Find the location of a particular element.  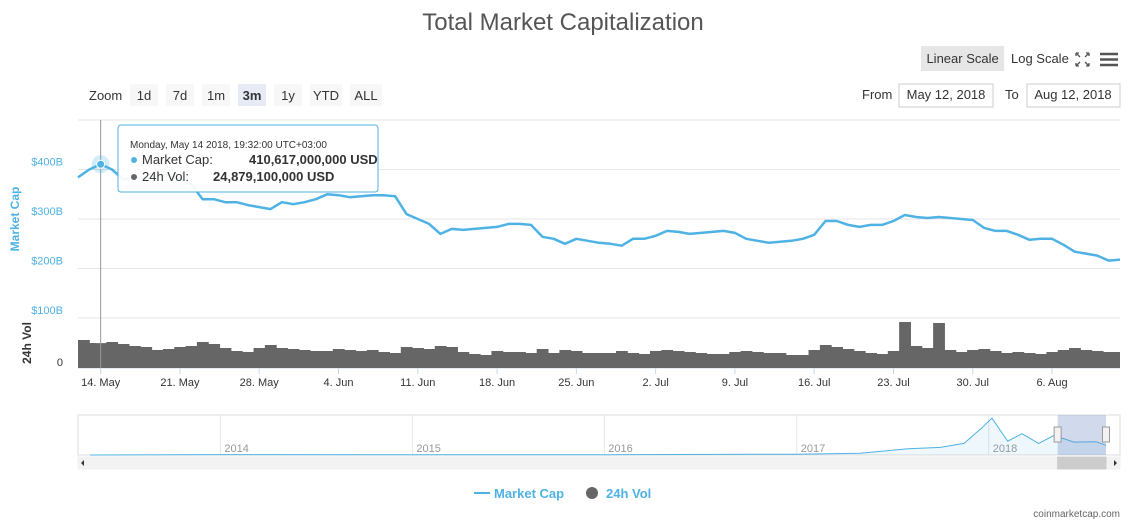

fullscreen-icon is located at coordinates (1082, 59).